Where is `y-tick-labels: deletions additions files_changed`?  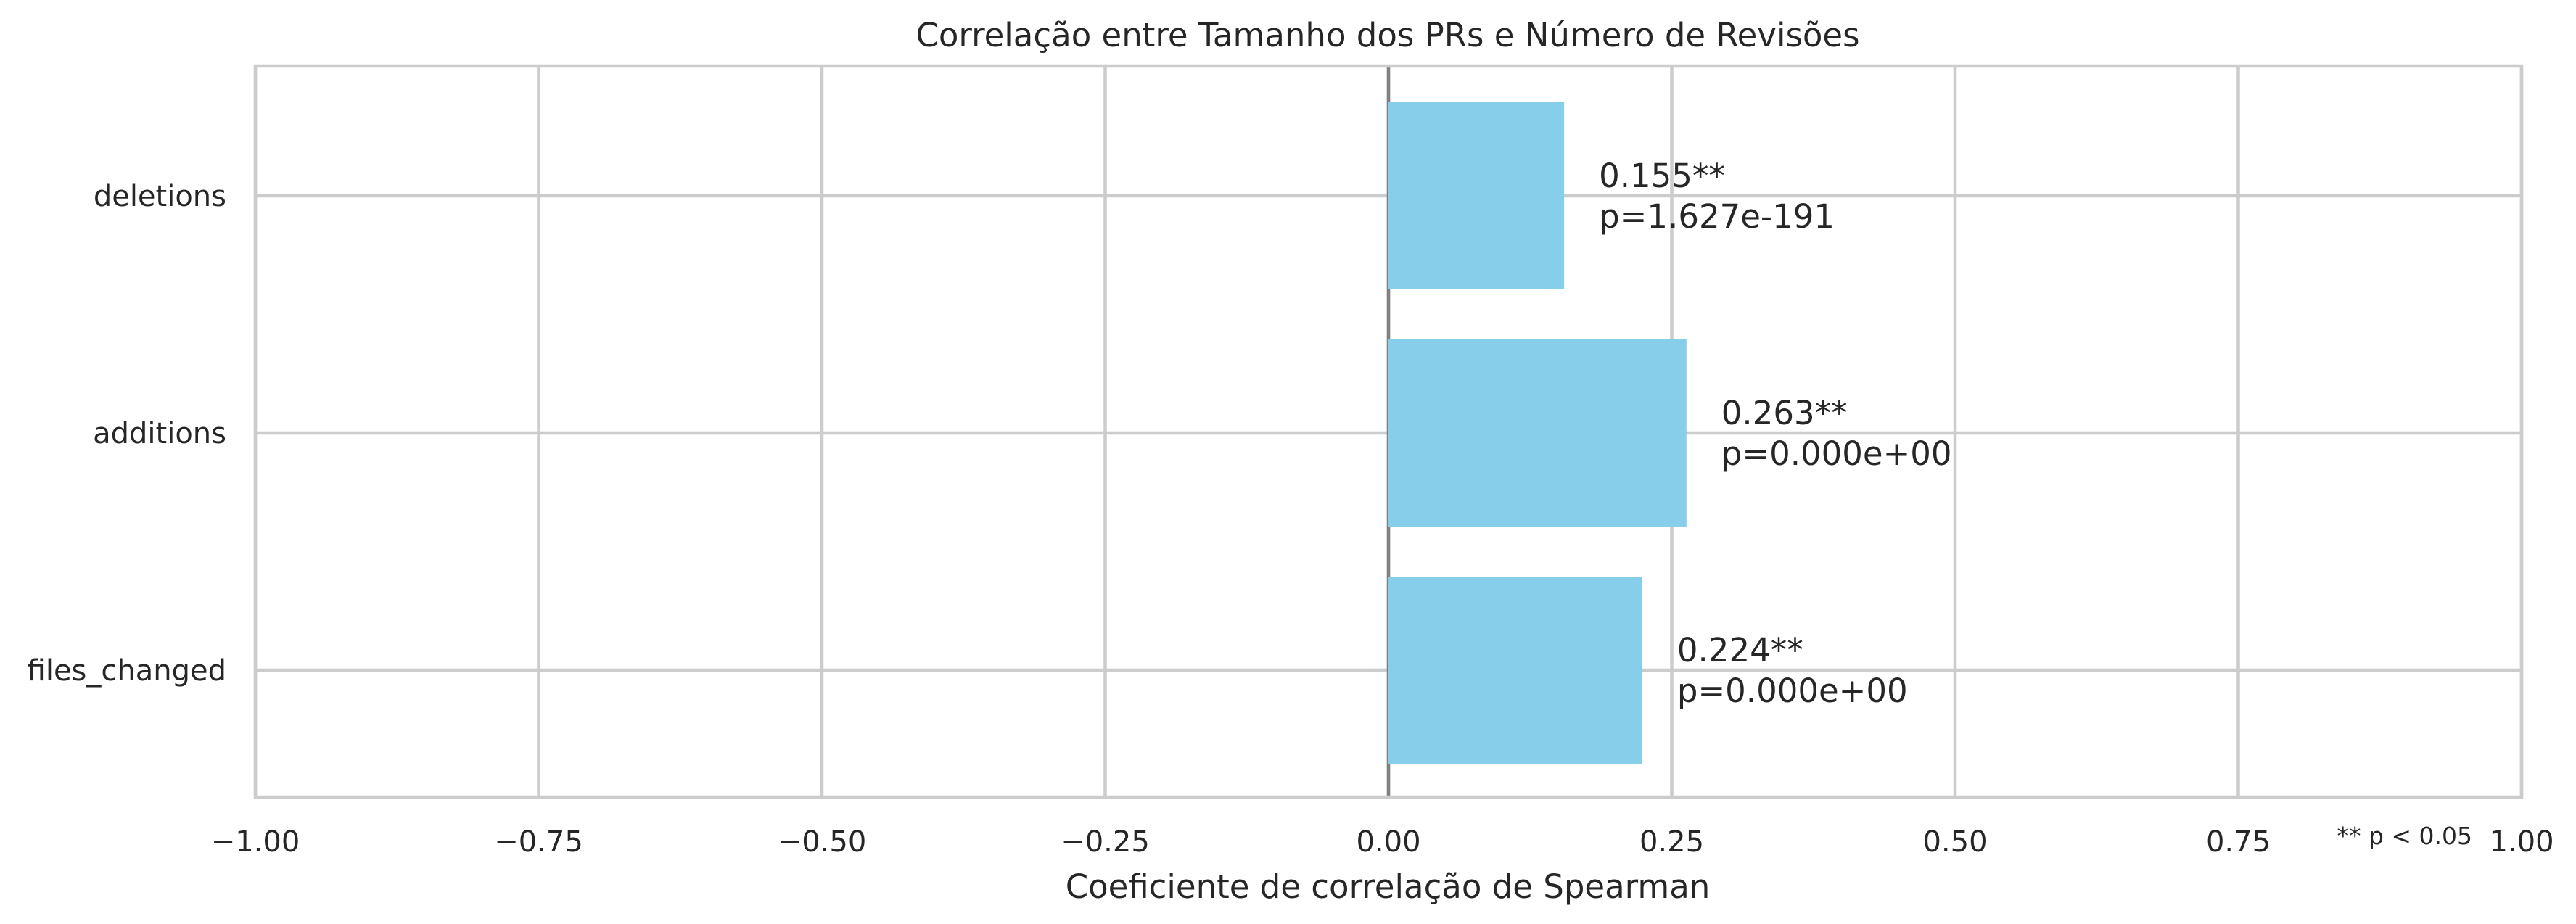 y-tick-labels: deletions additions files_changed is located at coordinates (127, 434).